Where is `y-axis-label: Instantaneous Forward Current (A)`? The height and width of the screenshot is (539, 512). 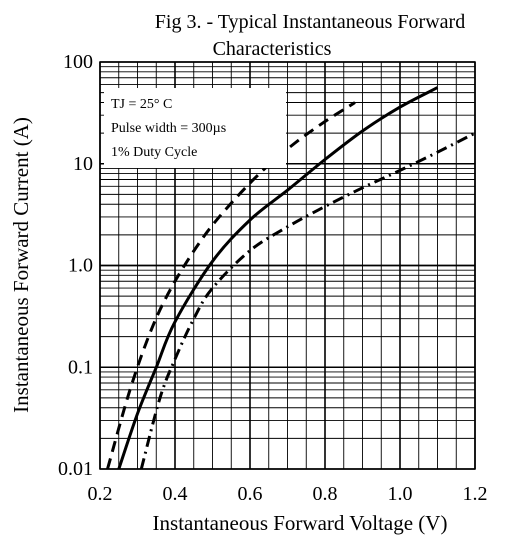
y-axis-label: Instantaneous Forward Current (A) is located at coordinates (21, 265).